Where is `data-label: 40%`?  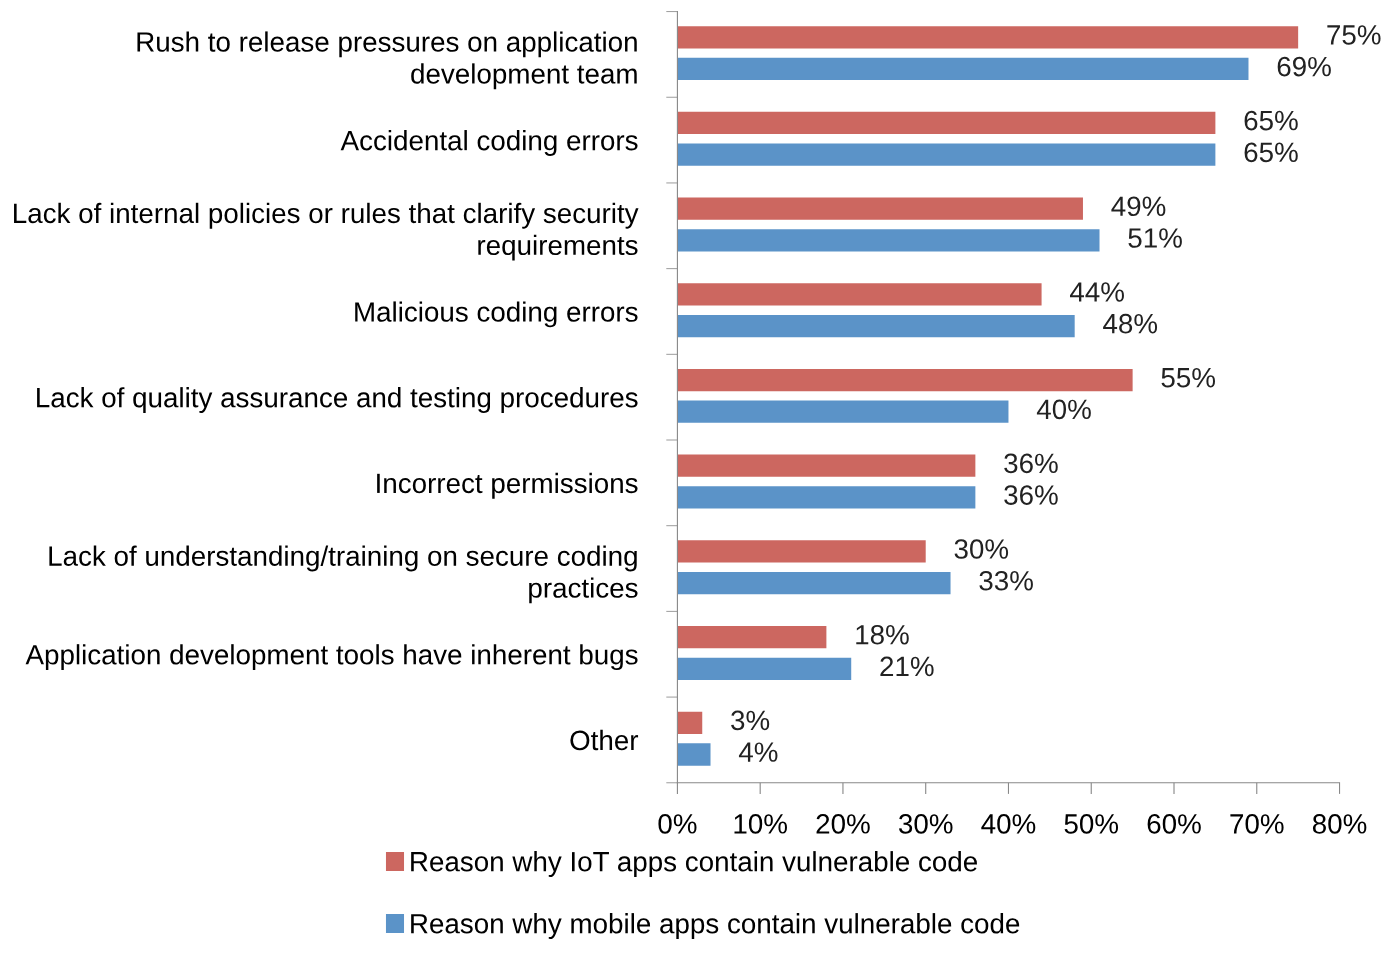
data-label: 40% is located at coordinates (1063, 409).